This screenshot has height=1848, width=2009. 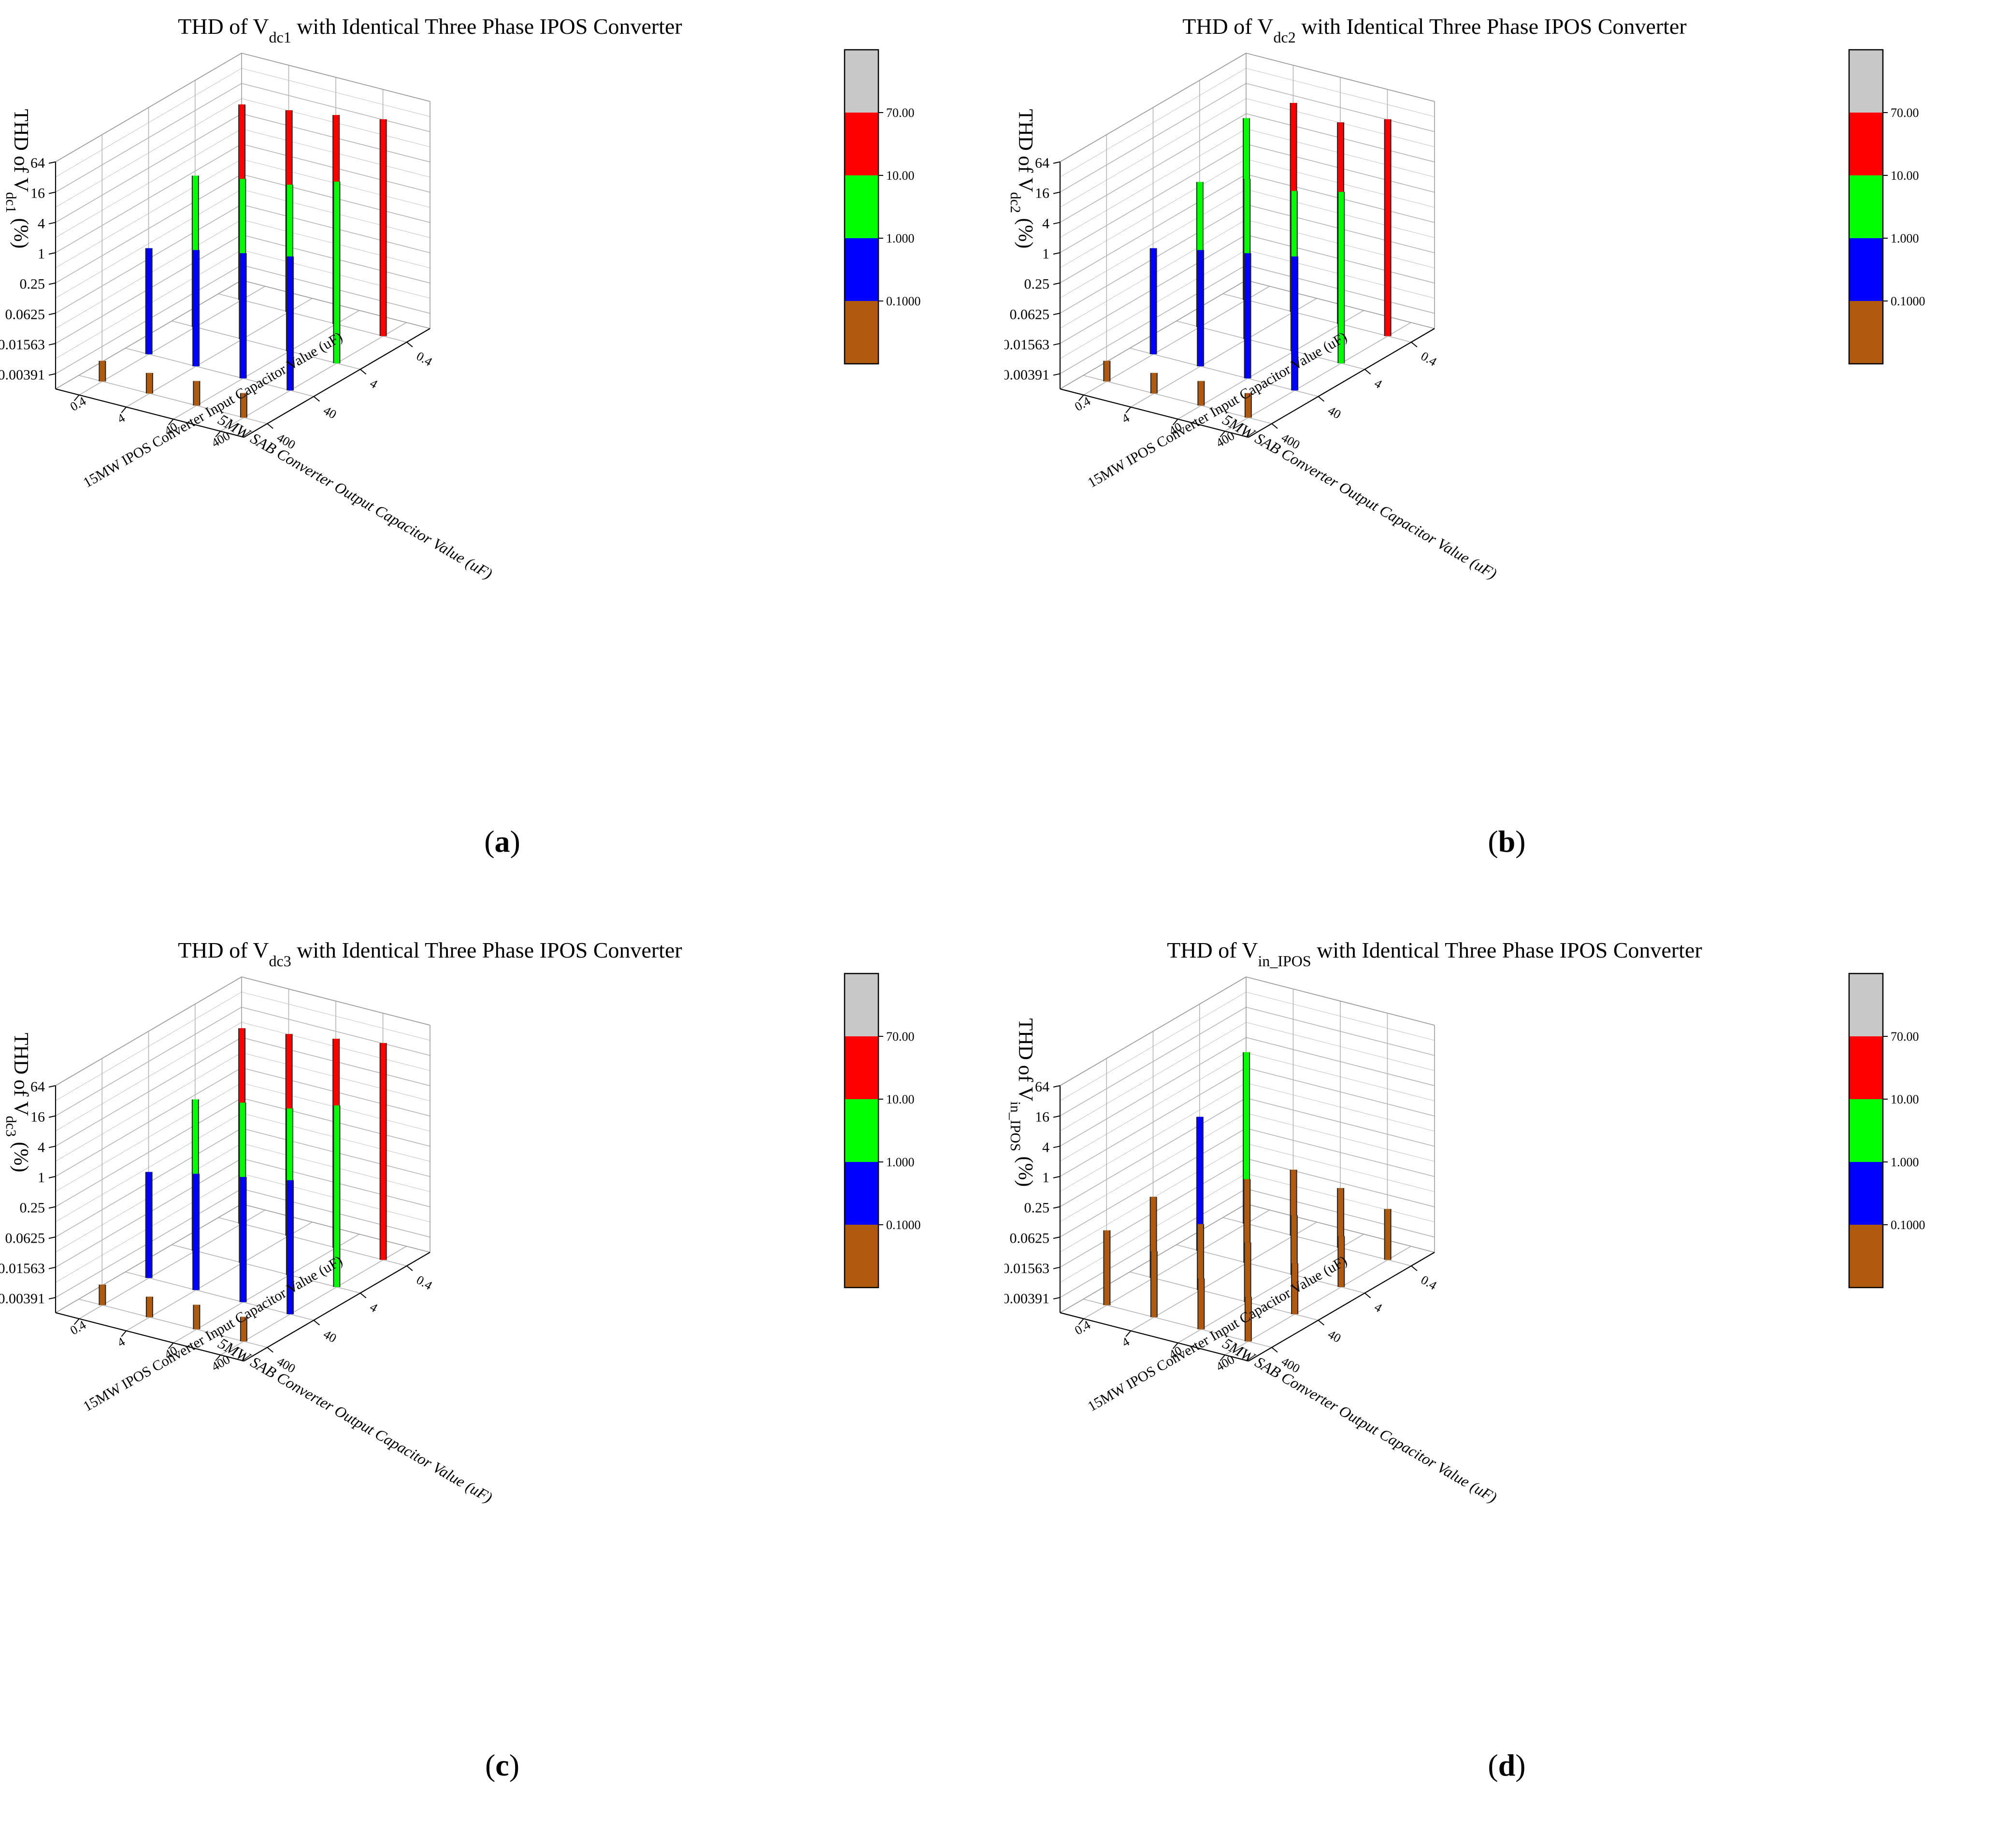 I want to click on z-tick-label: 64, so click(x=1042, y=163).